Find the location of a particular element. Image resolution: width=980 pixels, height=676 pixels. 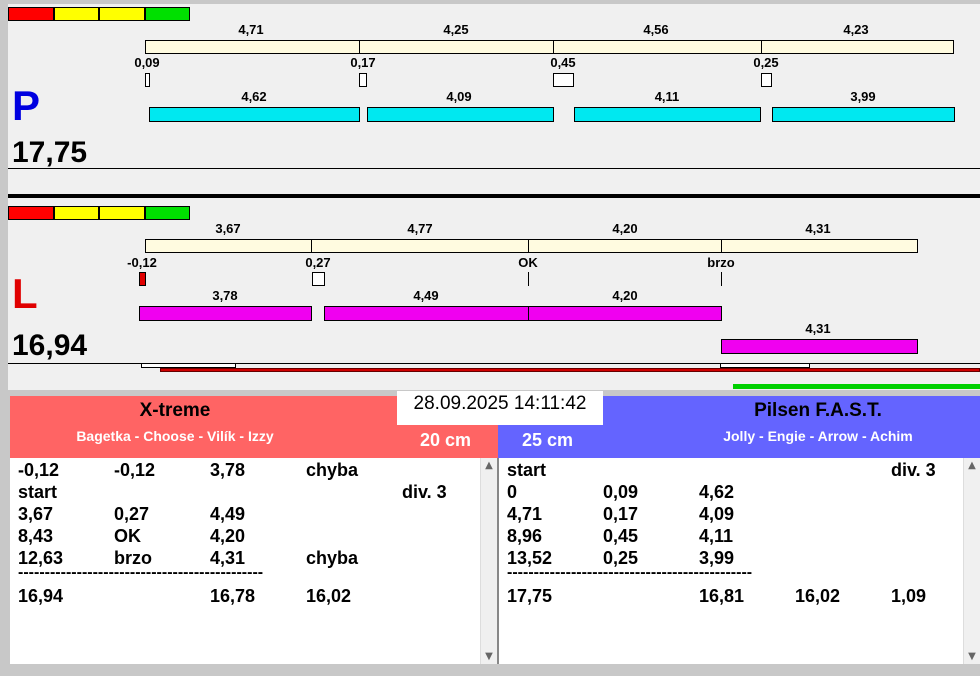

result-row-cell: 4,62 is located at coordinates (717, 492).